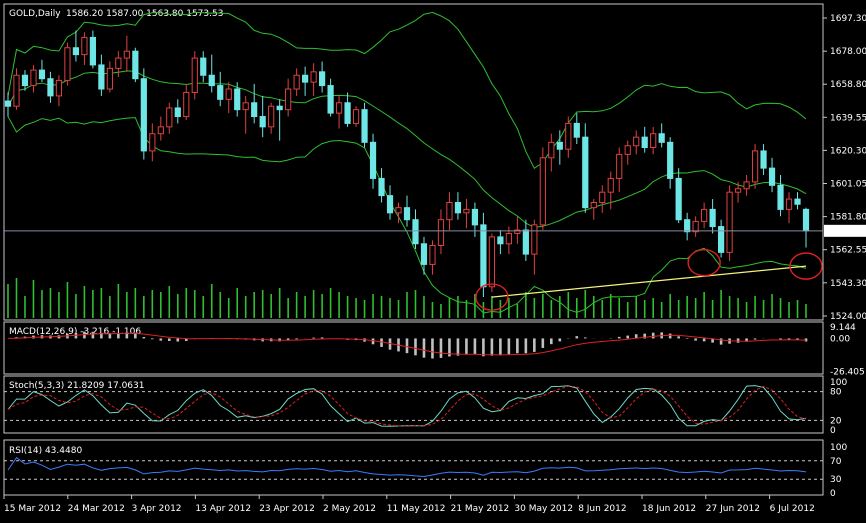 The height and width of the screenshot is (523, 866). Describe the element at coordinates (833, 494) in the screenshot. I see `rsi-y-tick-label: 0` at that location.